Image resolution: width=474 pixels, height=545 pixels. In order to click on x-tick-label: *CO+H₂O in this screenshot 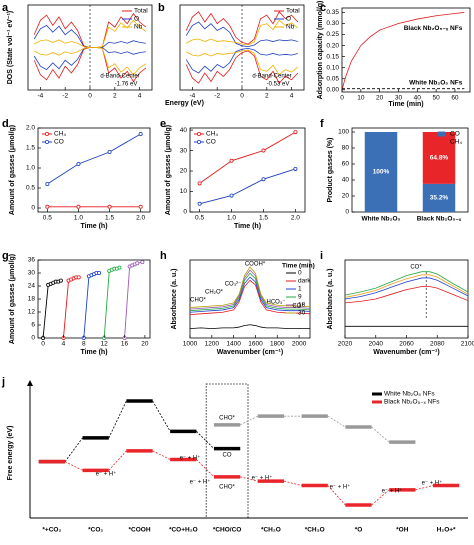, I will do `click(183, 530)`.